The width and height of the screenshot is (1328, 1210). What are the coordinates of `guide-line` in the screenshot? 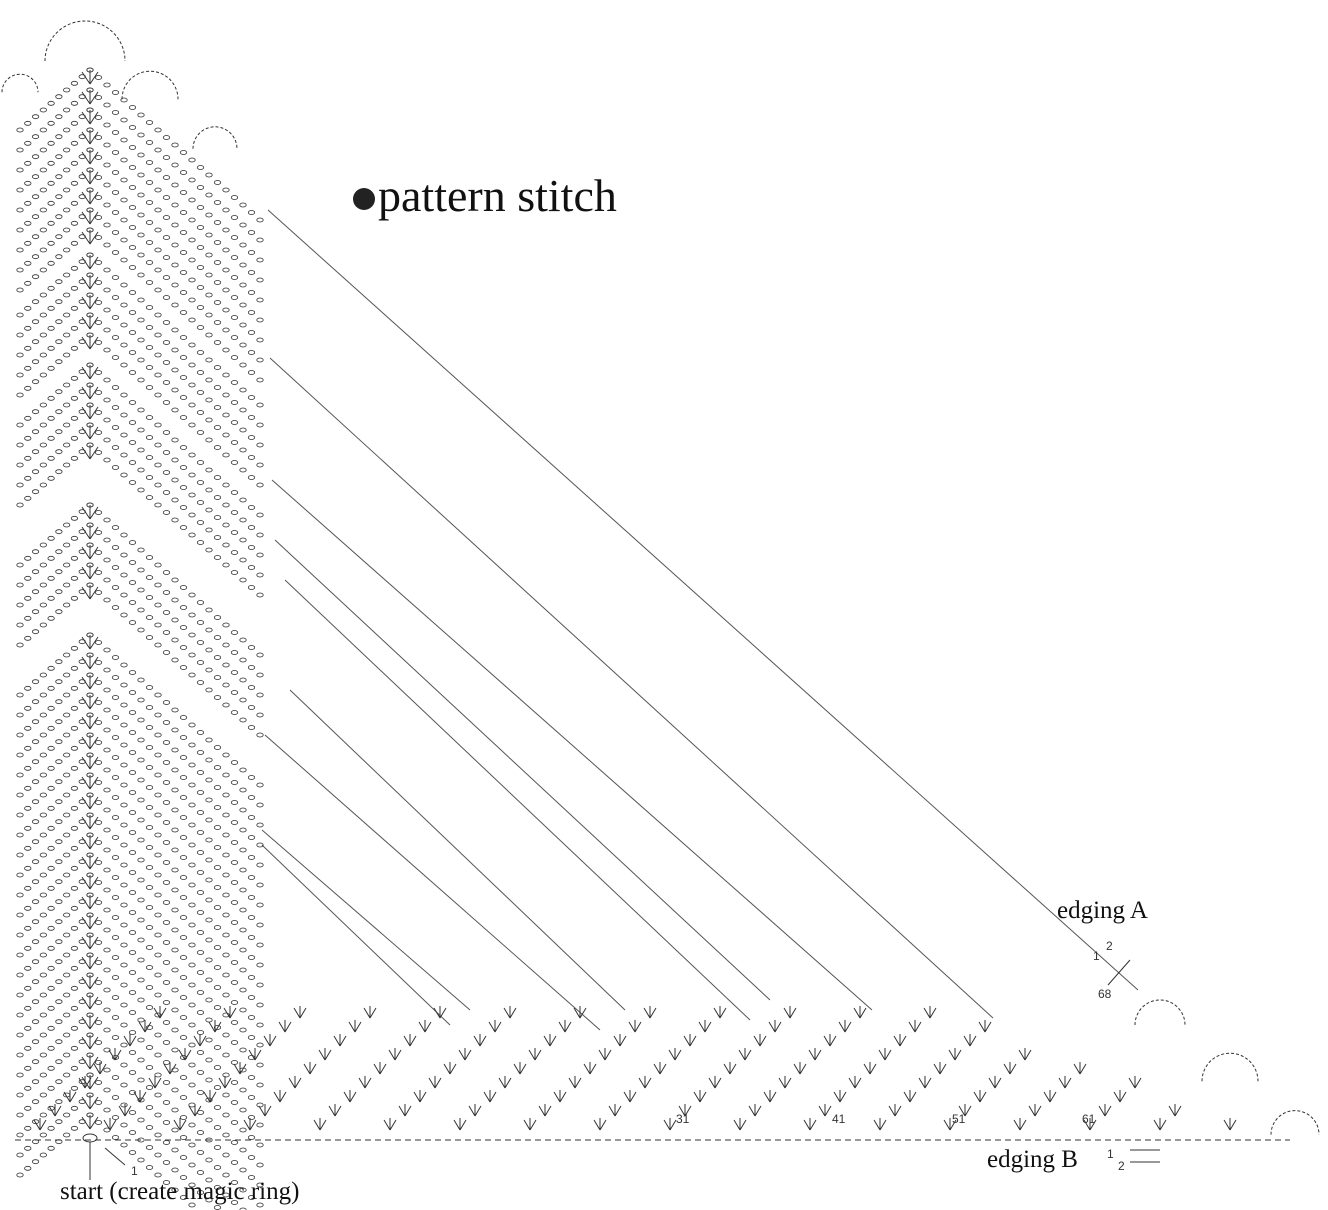 It's located at (356, 935).